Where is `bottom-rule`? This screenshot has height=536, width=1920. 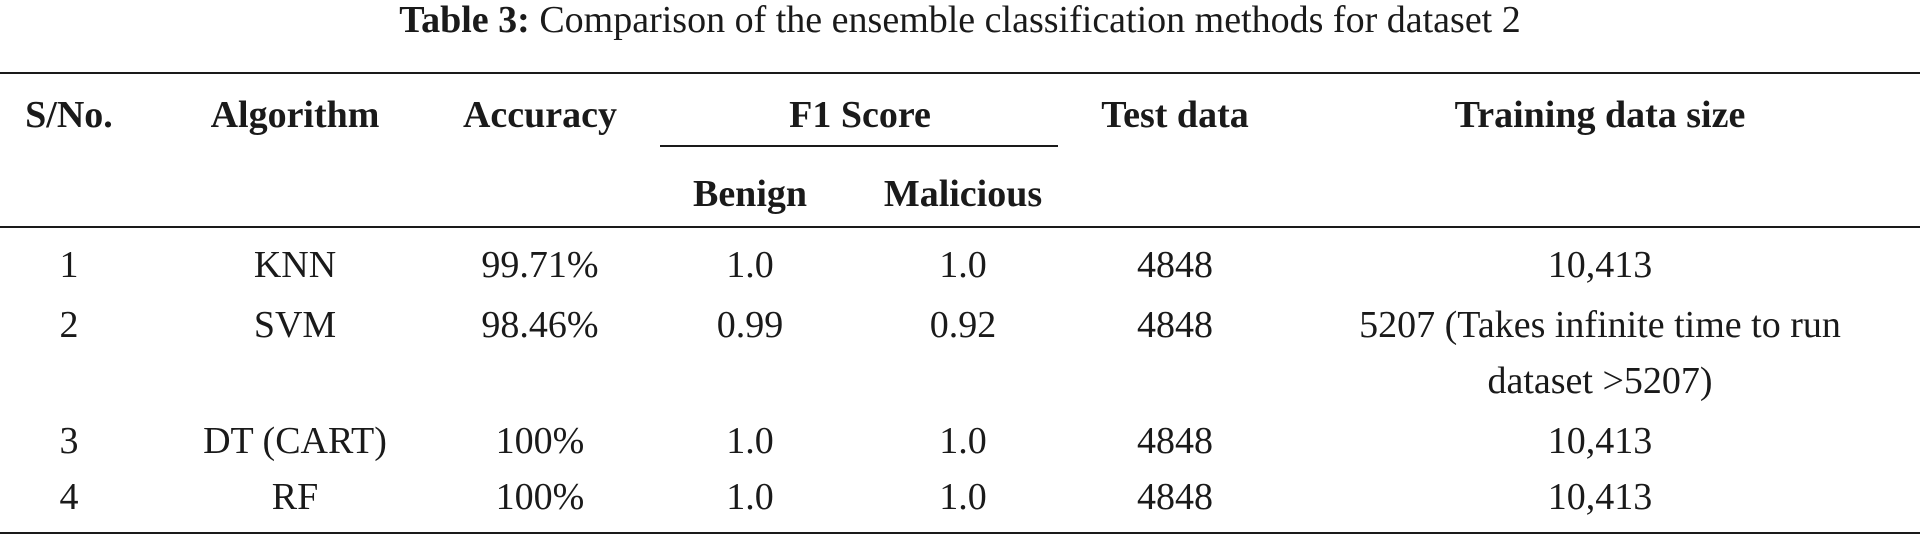
bottom-rule is located at coordinates (960, 533).